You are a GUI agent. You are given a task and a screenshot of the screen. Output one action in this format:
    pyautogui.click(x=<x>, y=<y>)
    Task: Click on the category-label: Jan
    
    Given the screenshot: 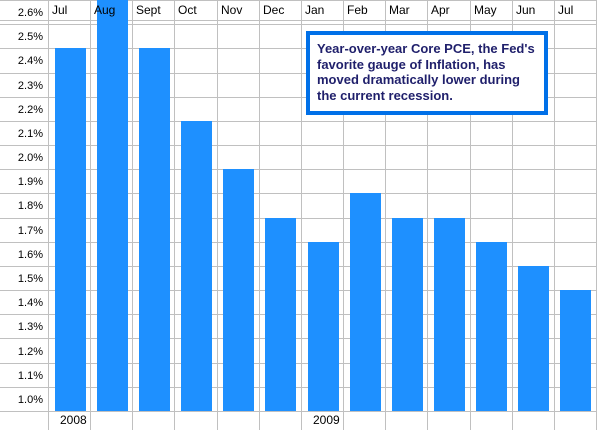 What is the action you would take?
    pyautogui.click(x=314, y=10)
    